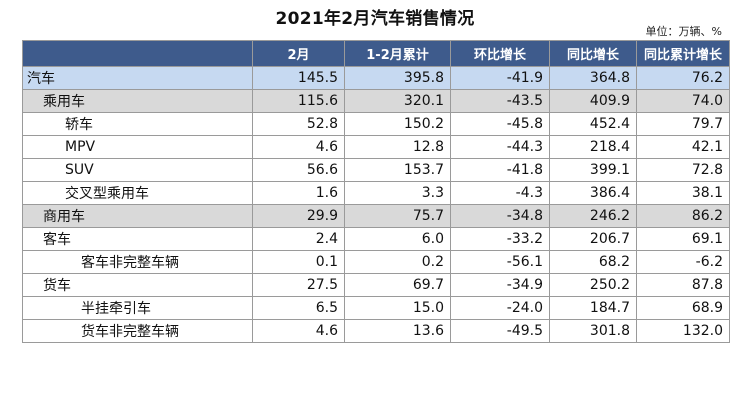 The image size is (750, 400). I want to click on table-row: 交叉型乘用车 1.6 3.3 -4.3 386.4 38.1, so click(376, 193).